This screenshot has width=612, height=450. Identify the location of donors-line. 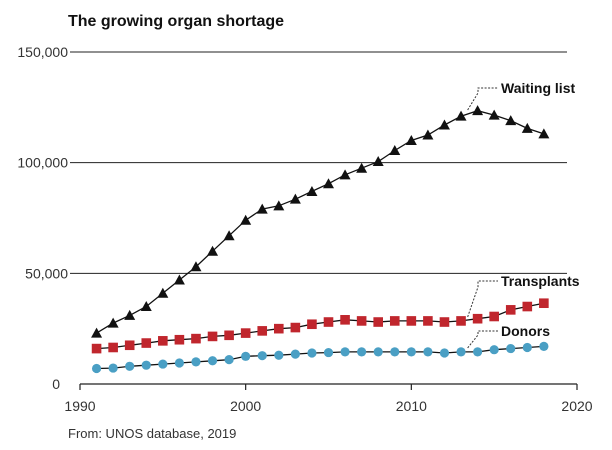
(320, 357).